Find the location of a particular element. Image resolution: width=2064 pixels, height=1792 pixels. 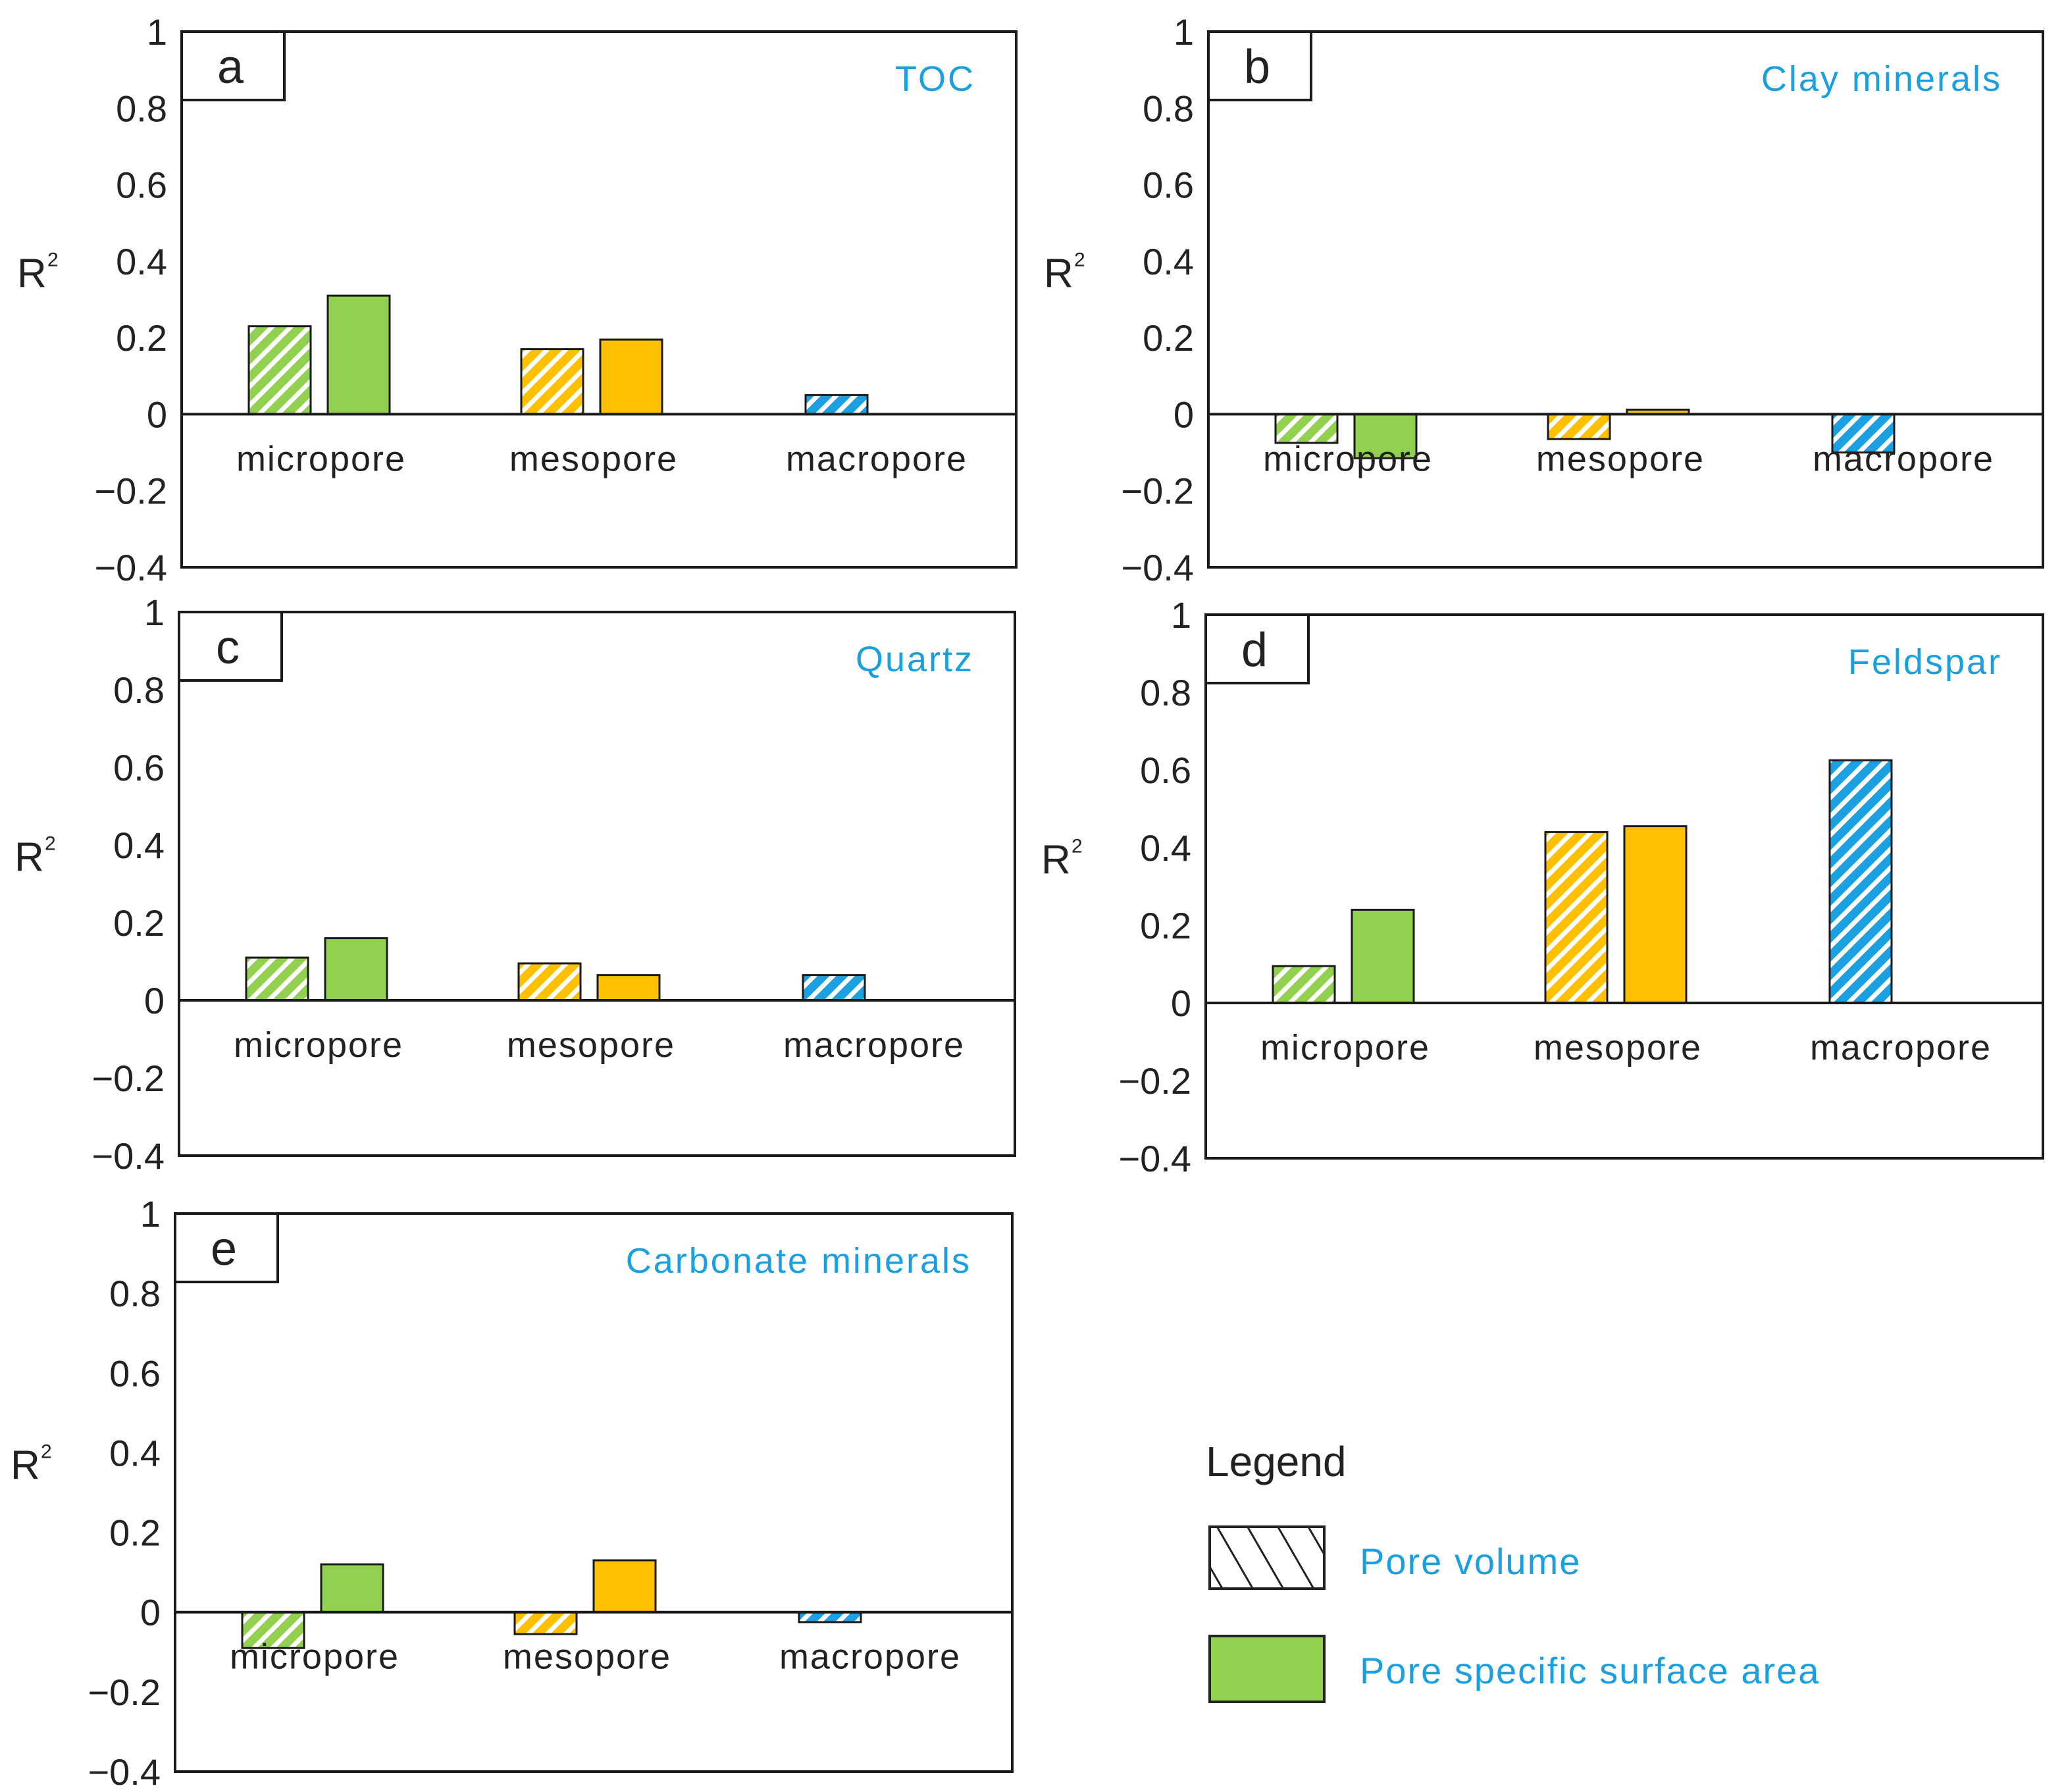

bar-c-mesopore-pore-volume is located at coordinates (549, 982).